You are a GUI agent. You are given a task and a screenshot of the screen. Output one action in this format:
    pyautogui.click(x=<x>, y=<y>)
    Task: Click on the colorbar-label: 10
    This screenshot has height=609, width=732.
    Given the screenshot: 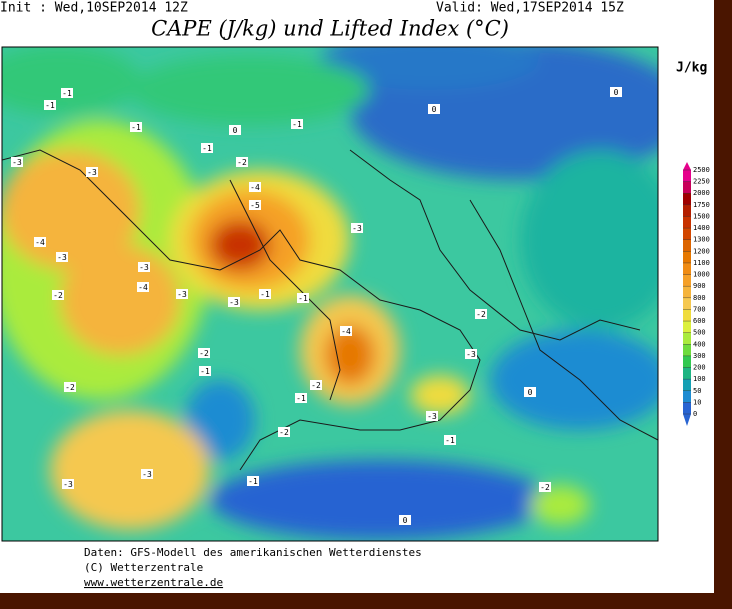 What is the action you would take?
    pyautogui.click(x=697, y=402)
    